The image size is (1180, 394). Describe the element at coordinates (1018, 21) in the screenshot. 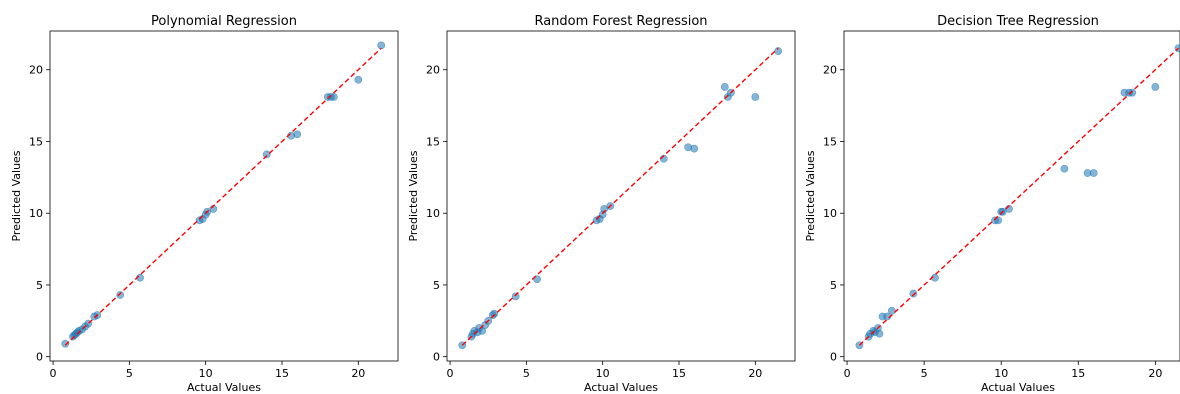

I see `chart-title: Decision Tree Regression` at that location.